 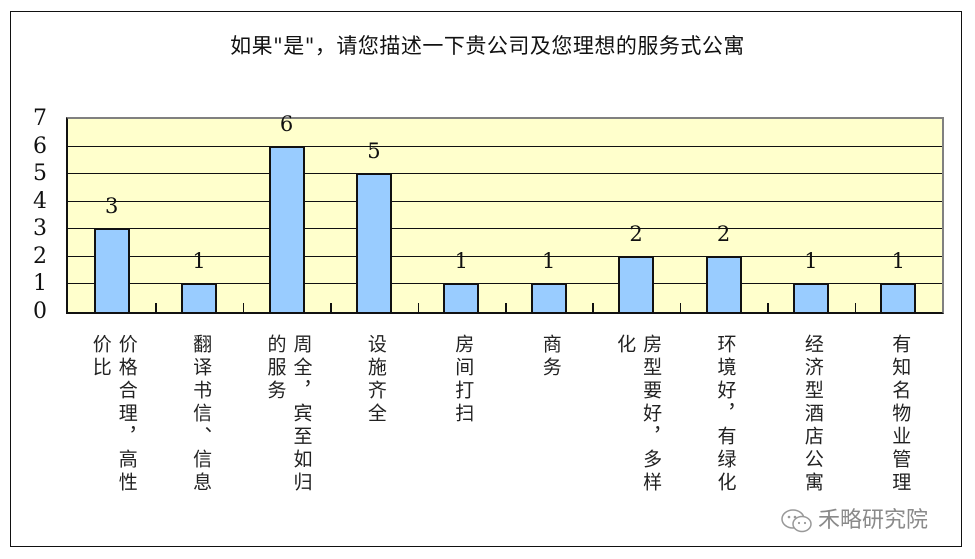 What do you see at coordinates (286, 123) in the screenshot?
I see `data-label: 6` at bounding box center [286, 123].